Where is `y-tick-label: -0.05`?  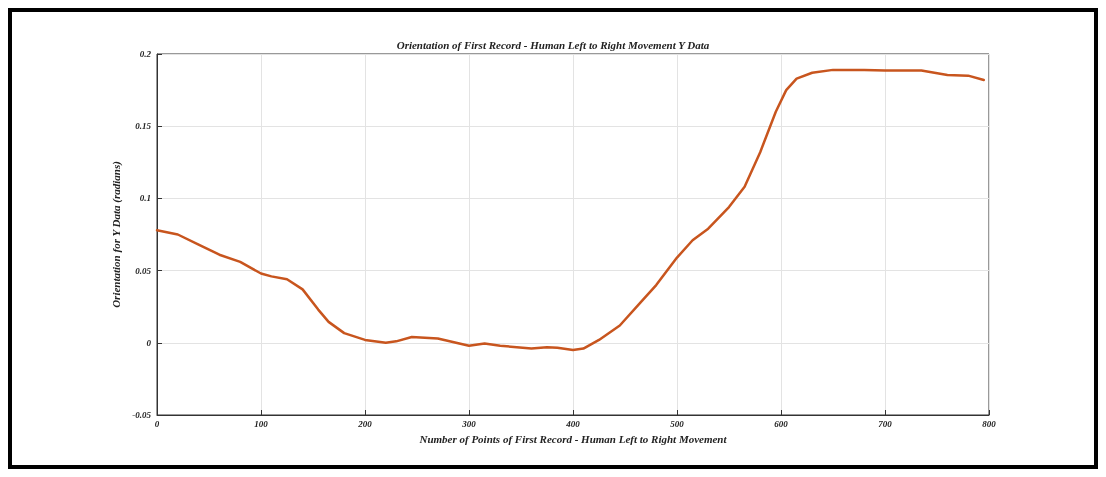 y-tick-label: -0.05 is located at coordinates (142, 415).